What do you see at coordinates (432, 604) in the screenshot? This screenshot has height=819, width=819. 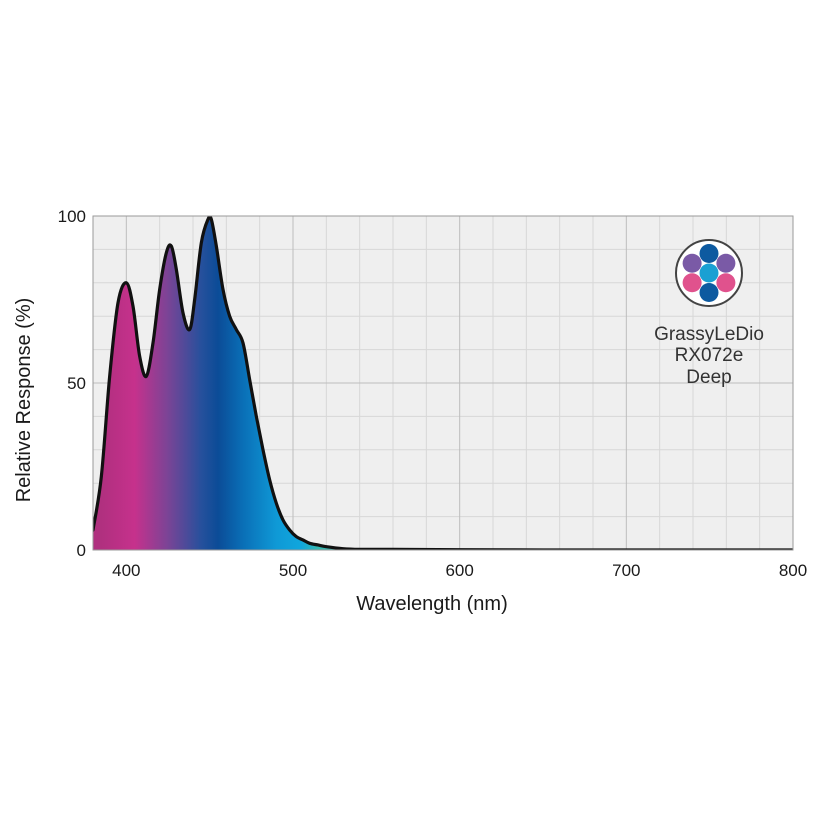 I see `x-axis-title: Wavelength (nm)` at bounding box center [432, 604].